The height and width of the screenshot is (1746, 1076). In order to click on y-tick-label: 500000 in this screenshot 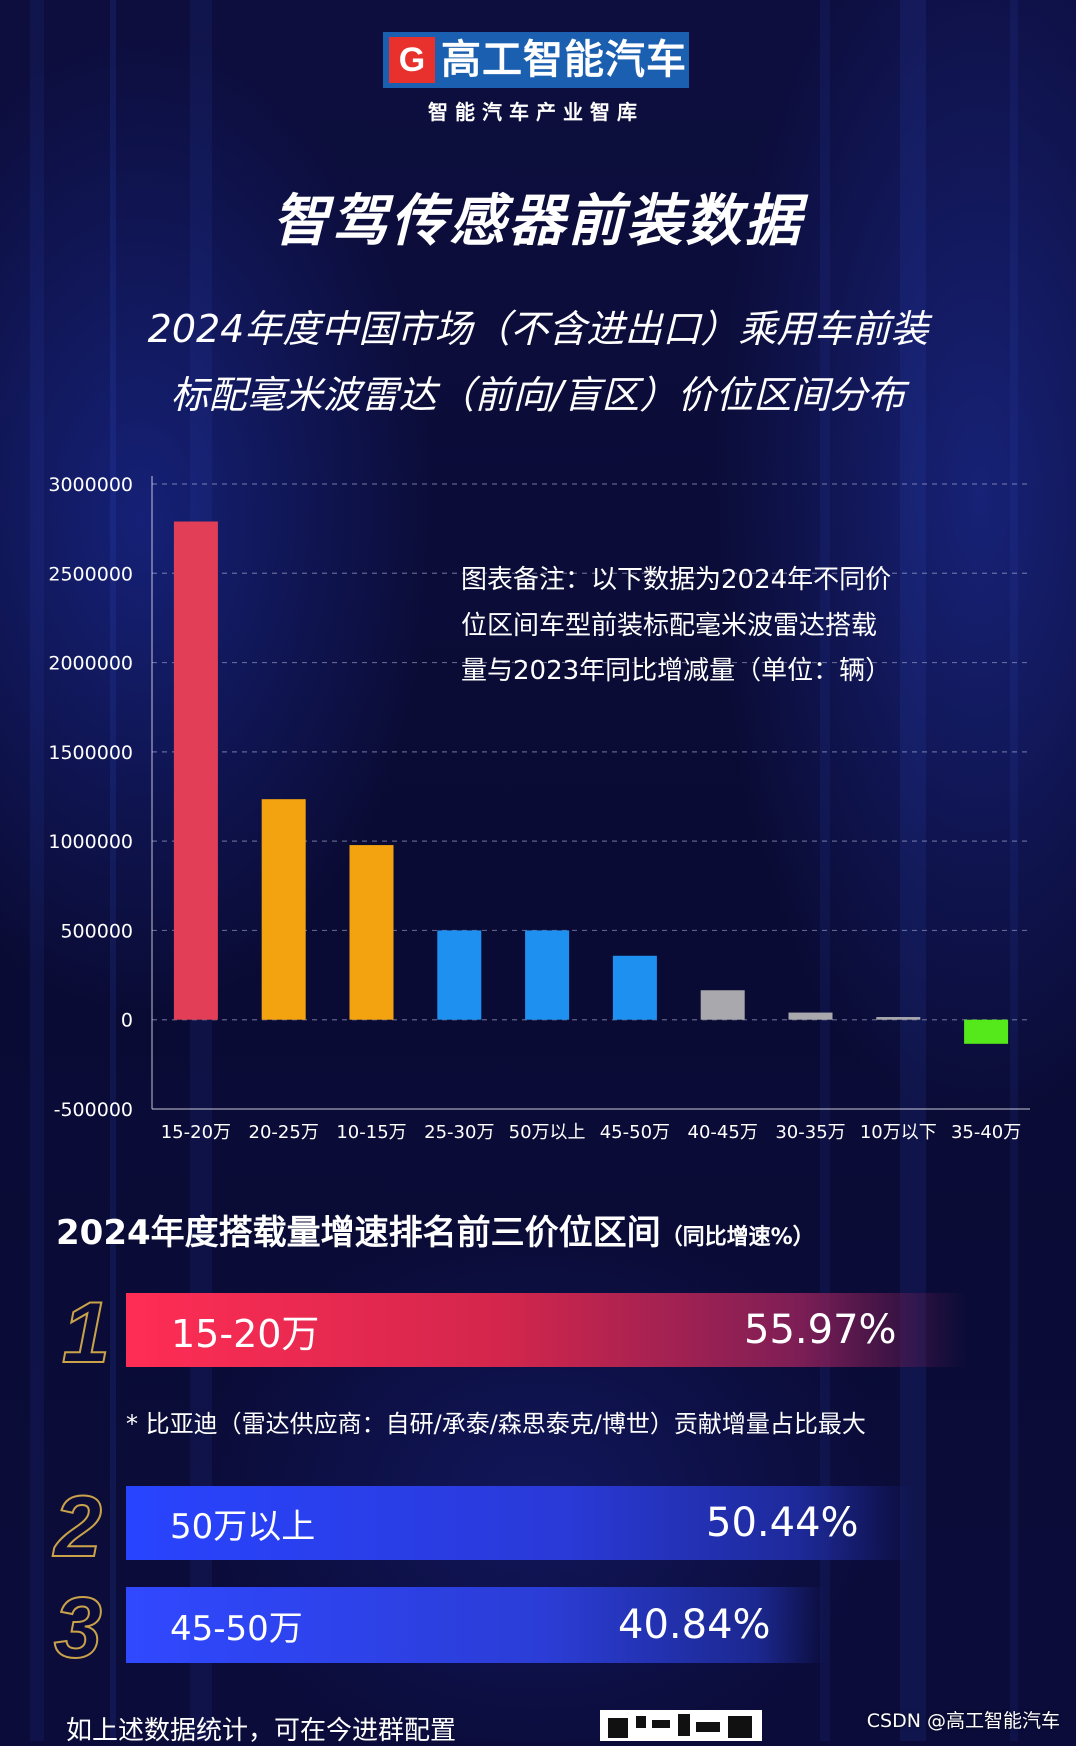, I will do `click(96, 931)`.